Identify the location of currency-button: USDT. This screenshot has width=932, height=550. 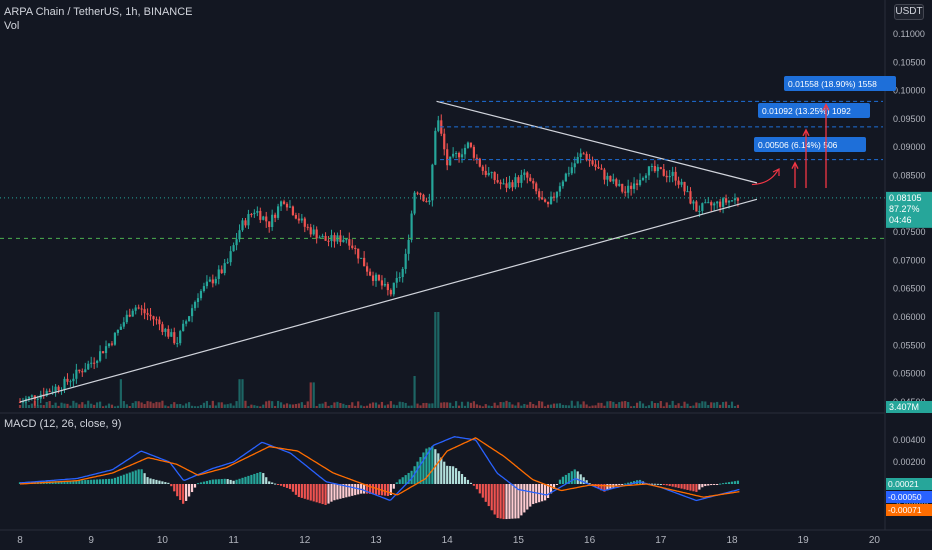
(909, 12).